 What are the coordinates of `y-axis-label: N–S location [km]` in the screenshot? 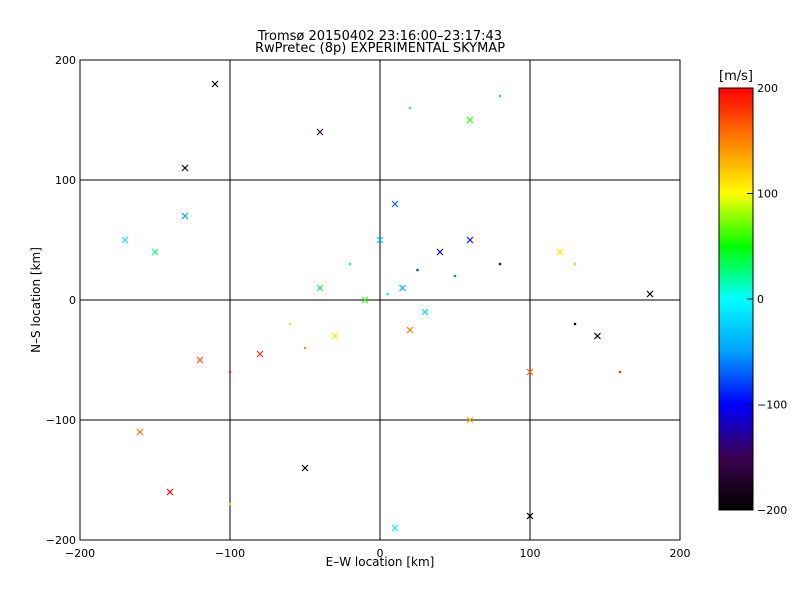 It's located at (36, 300).